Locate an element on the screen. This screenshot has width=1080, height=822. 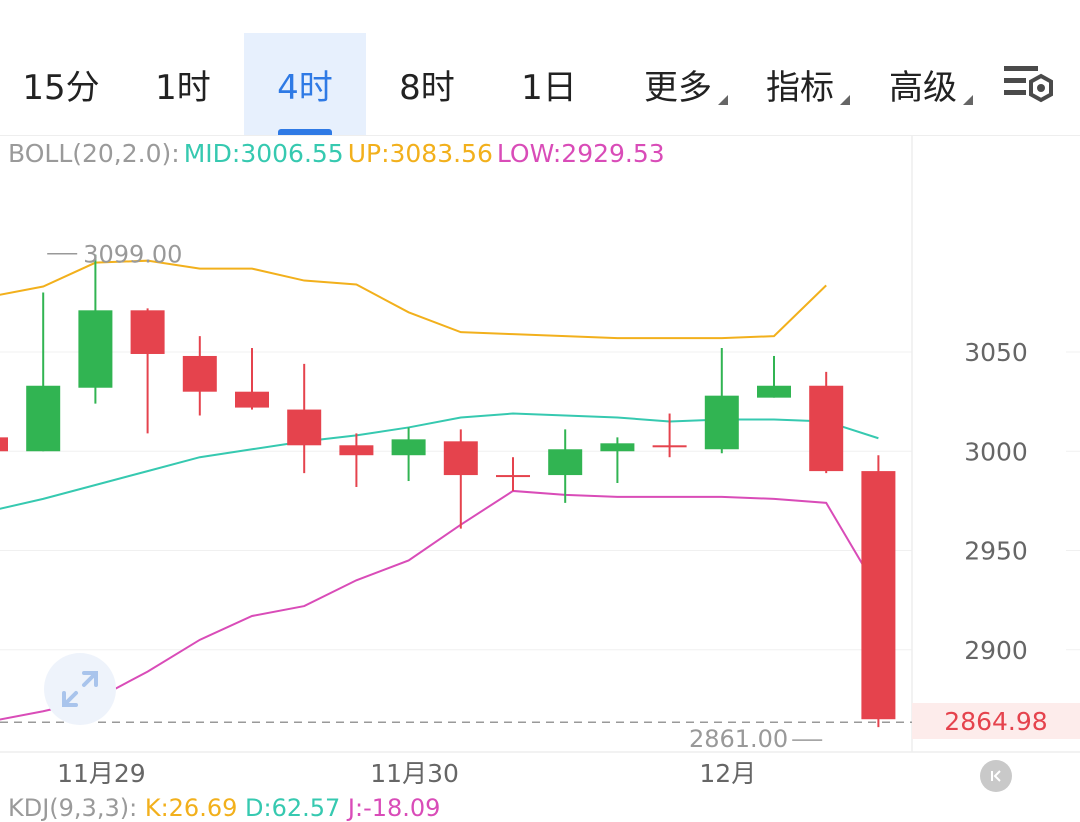
skip-left-icon is located at coordinates (996, 776).